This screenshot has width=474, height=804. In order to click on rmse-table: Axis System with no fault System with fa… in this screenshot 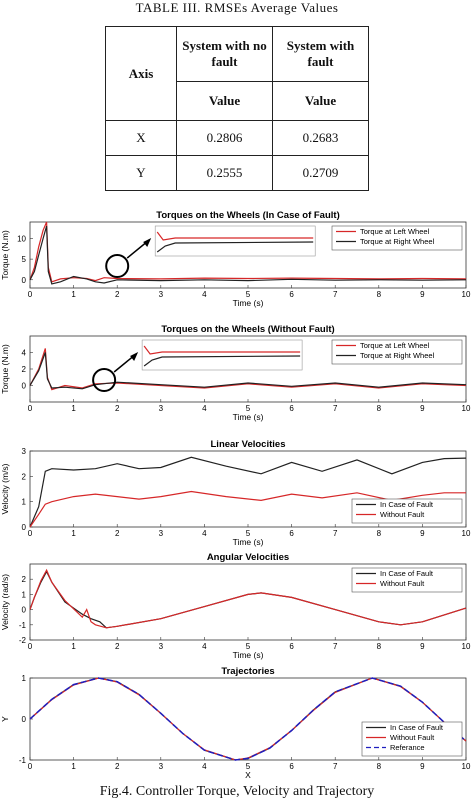, I will do `click(237, 108)`.